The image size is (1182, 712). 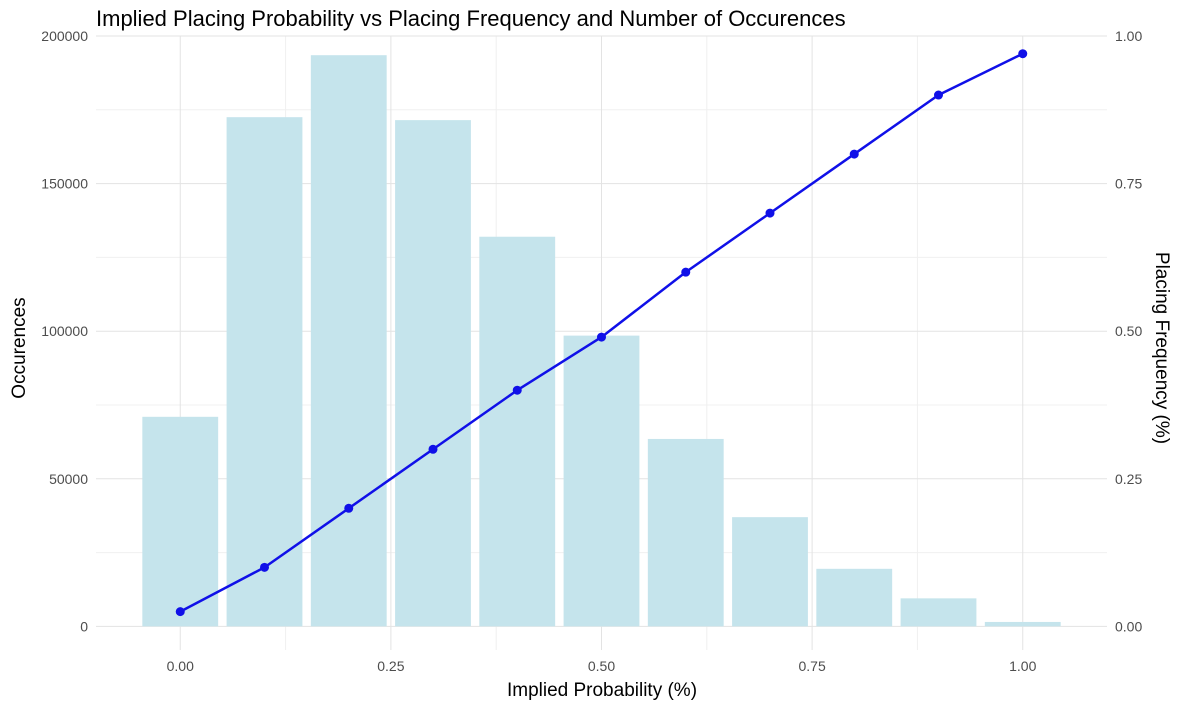 What do you see at coordinates (1128, 331) in the screenshot?
I see `y2-tick-label: 0.50` at bounding box center [1128, 331].